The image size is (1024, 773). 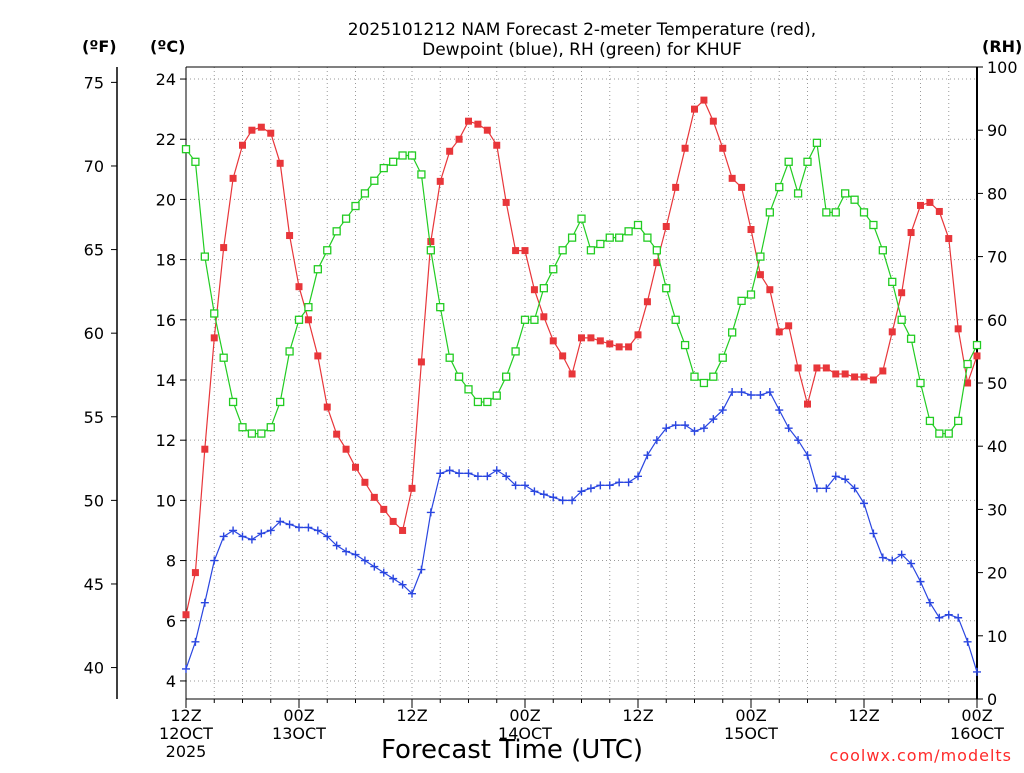 I want to click on celsius-tick-label: 4, so click(x=171, y=681).